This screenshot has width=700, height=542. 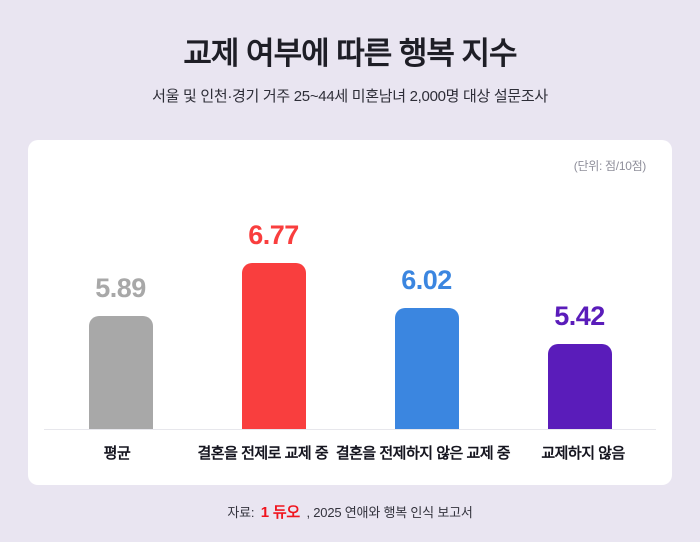 What do you see at coordinates (610, 166) in the screenshot?
I see `unit-note: (단위: 점/10점)` at bounding box center [610, 166].